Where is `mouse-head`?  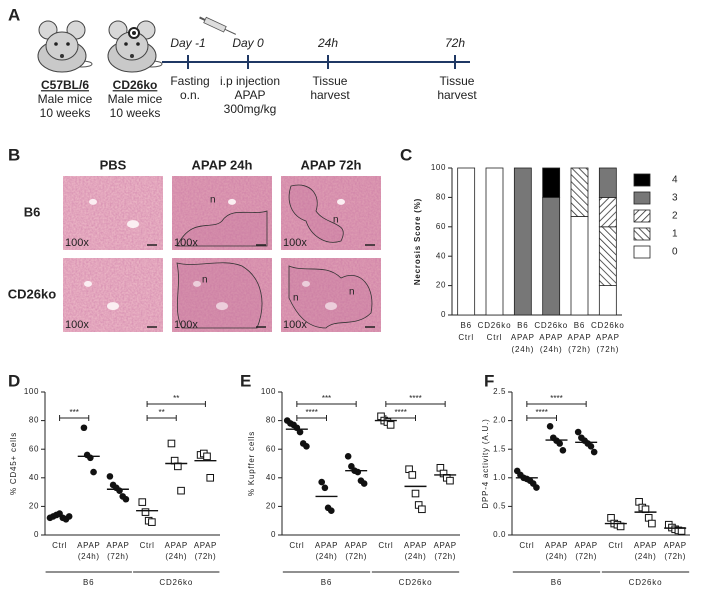 mouse-head is located at coordinates (62, 46).